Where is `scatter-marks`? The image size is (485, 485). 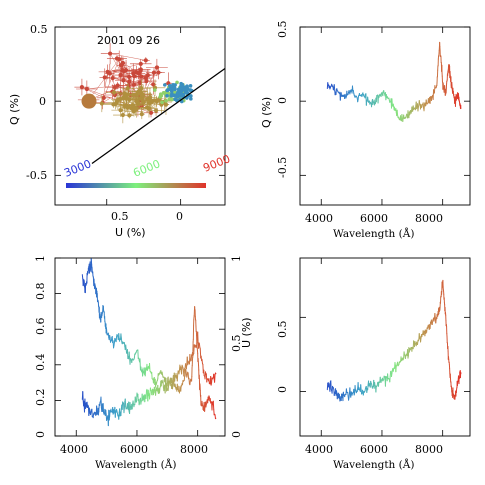 scatter-marks is located at coordinates (140, 115).